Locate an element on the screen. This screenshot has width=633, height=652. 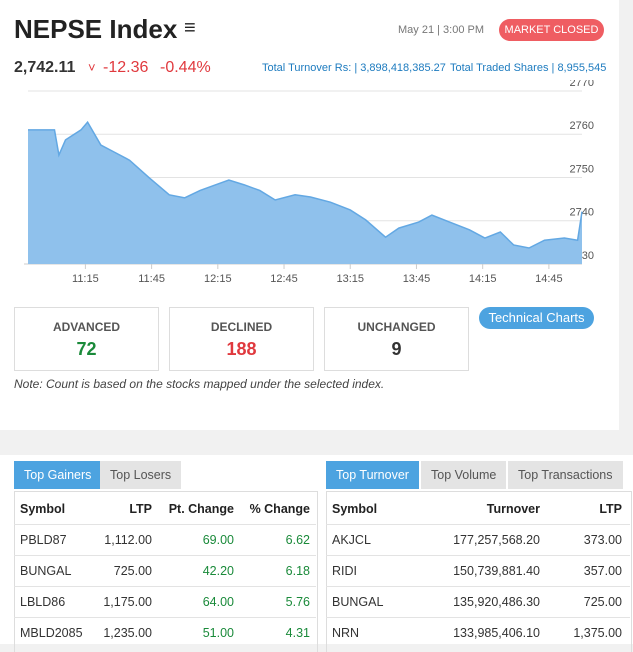
label: Total Traded Shares | is located at coordinates (502, 68).